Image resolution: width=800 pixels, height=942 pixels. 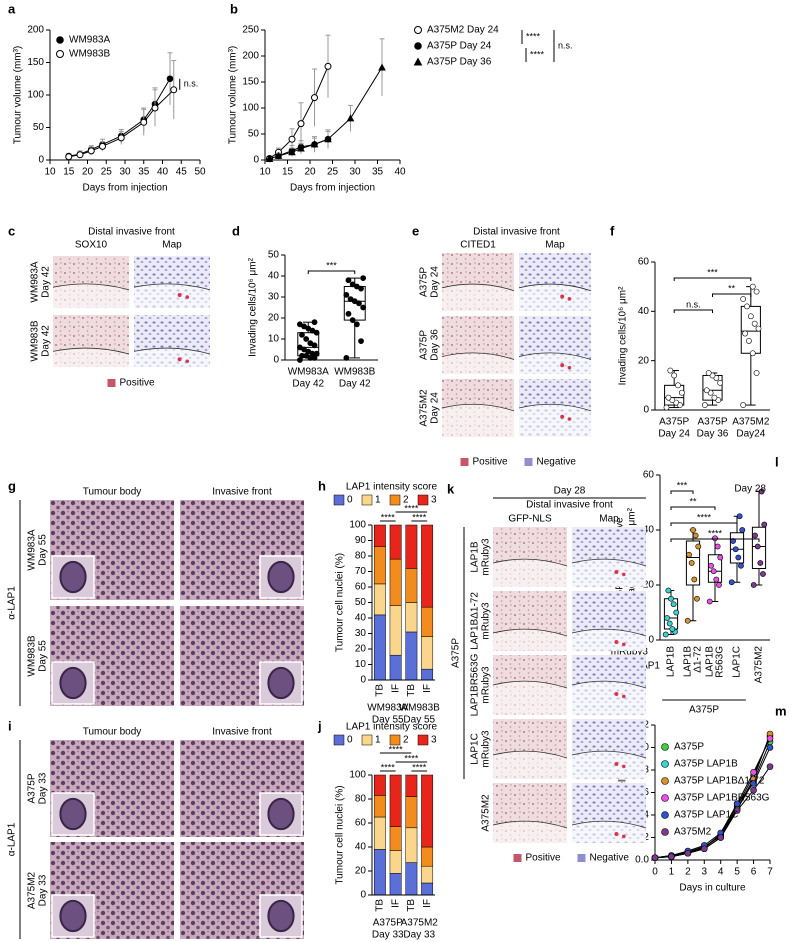 I want to click on x-tick-label: Δ1-72, so click(x=698, y=659).